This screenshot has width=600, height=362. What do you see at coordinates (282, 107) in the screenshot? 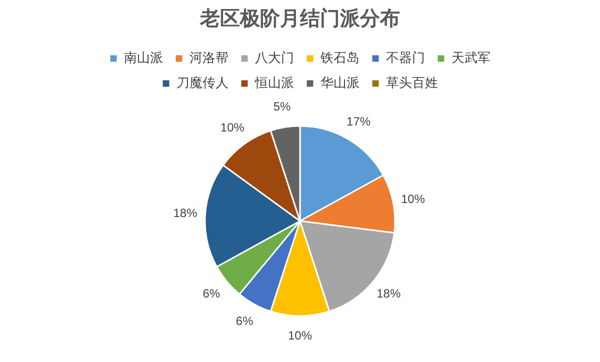
I see `data-label: 5%` at bounding box center [282, 107].